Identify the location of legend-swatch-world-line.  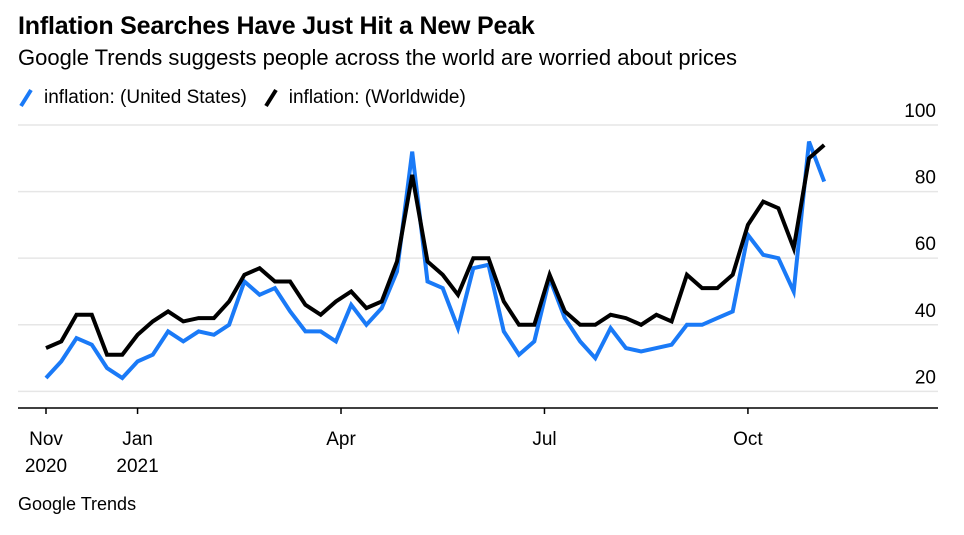
(271, 98).